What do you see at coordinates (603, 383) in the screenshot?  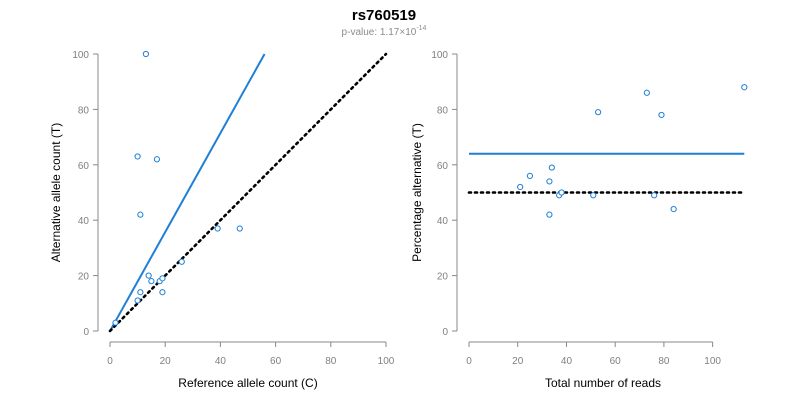 I see `x-axis-title: Total number of reads` at bounding box center [603, 383].